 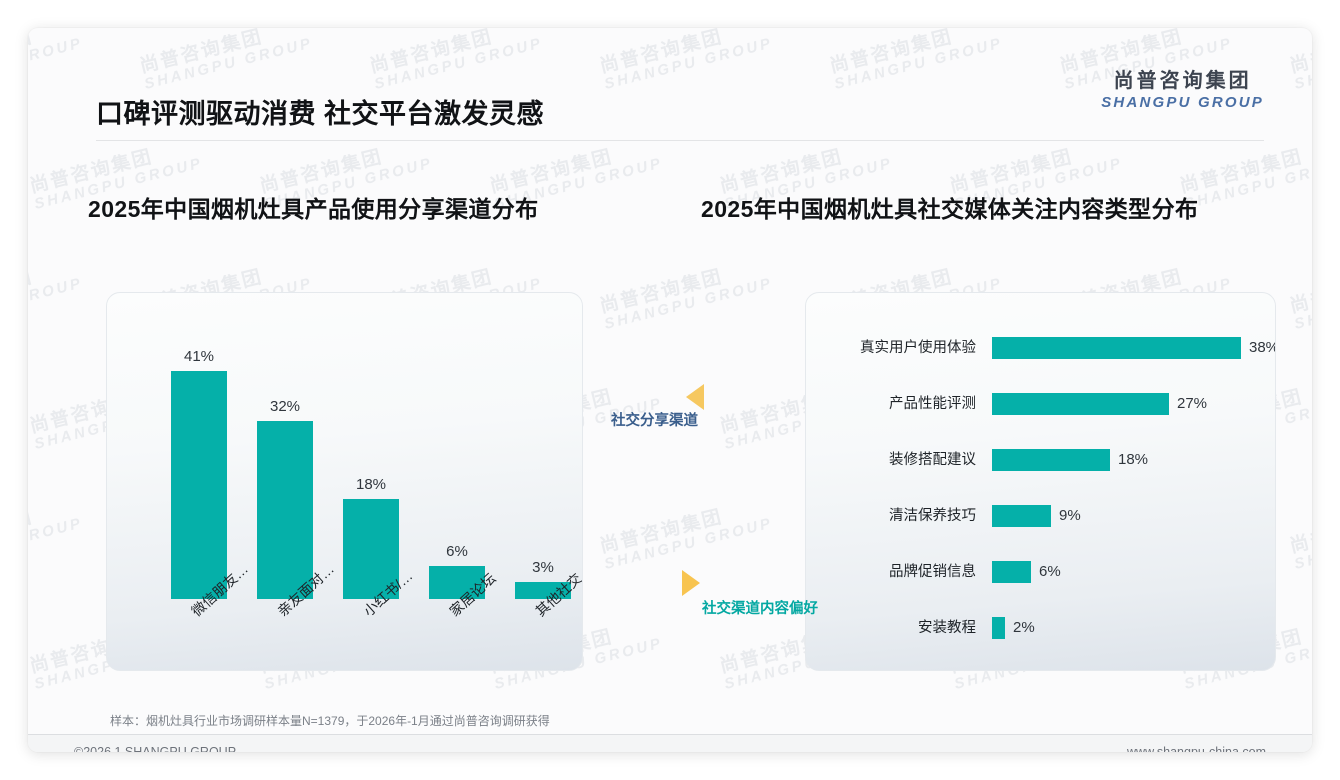 What do you see at coordinates (285, 406) in the screenshot?
I see `column-value-label: 32%` at bounding box center [285, 406].